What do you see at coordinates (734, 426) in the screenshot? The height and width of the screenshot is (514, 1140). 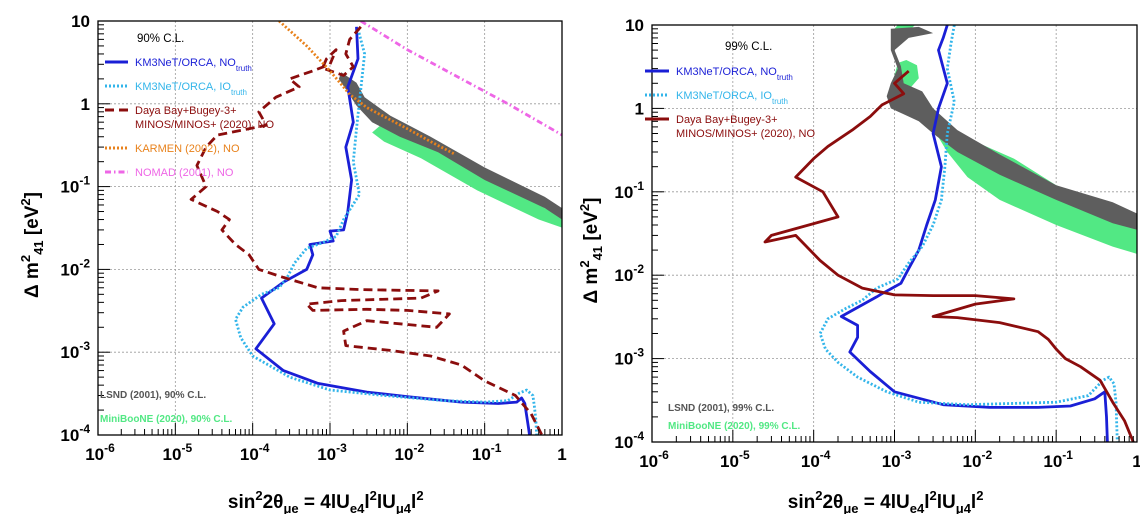 I see `region-note: MiniBooNE (2020), 99% C.L.` at bounding box center [734, 426].